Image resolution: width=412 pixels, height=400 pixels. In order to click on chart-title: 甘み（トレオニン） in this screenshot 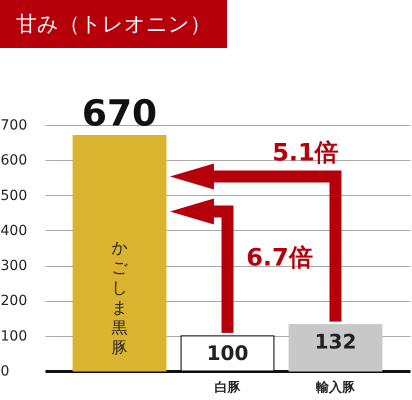, I will do `click(113, 24)`.